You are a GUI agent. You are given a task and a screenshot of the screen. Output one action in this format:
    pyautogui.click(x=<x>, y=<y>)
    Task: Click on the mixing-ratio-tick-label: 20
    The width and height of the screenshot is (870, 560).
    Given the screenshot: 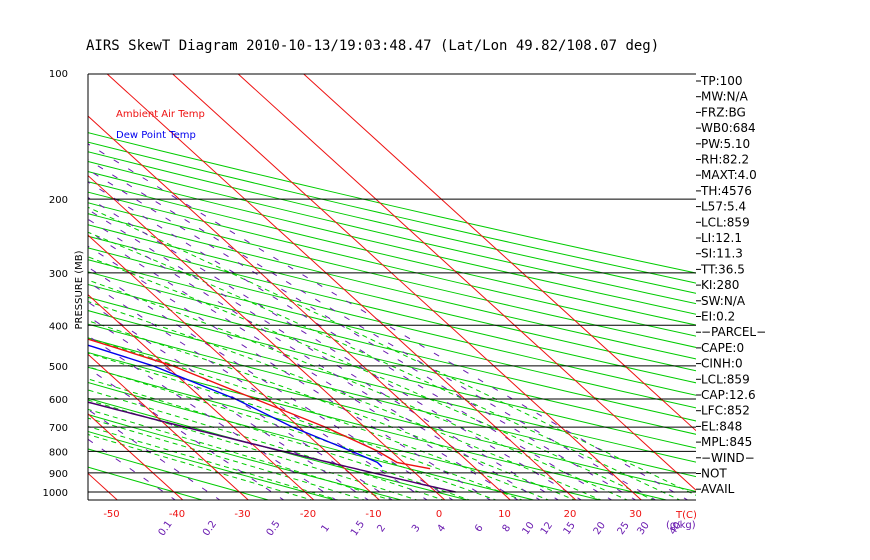 What is the action you would take?
    pyautogui.click(x=600, y=528)
    